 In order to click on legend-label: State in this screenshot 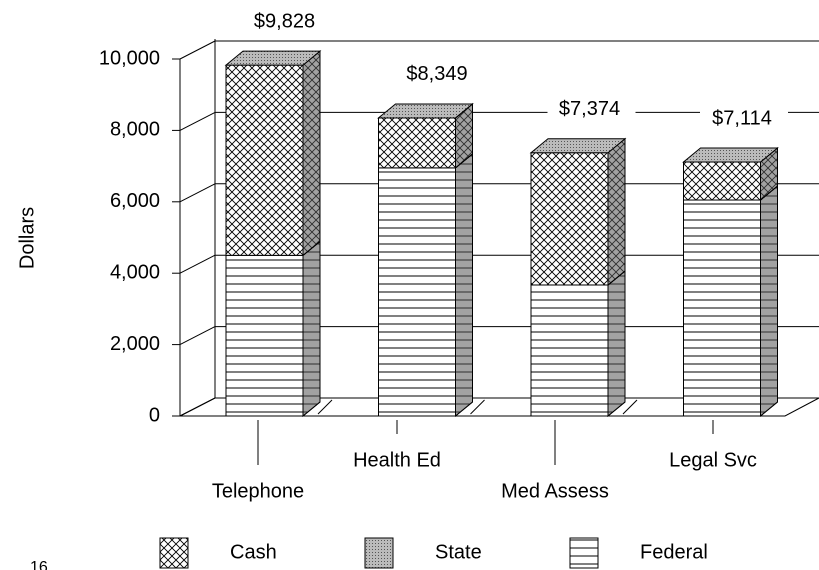, I will do `click(458, 552)`.